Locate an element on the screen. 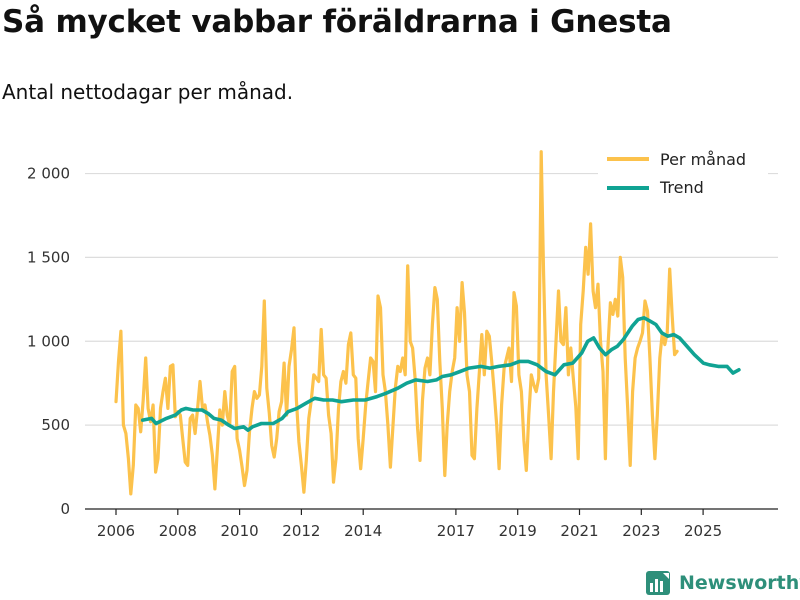 The image size is (800, 600). x-tick-label: 2021 is located at coordinates (579, 531).